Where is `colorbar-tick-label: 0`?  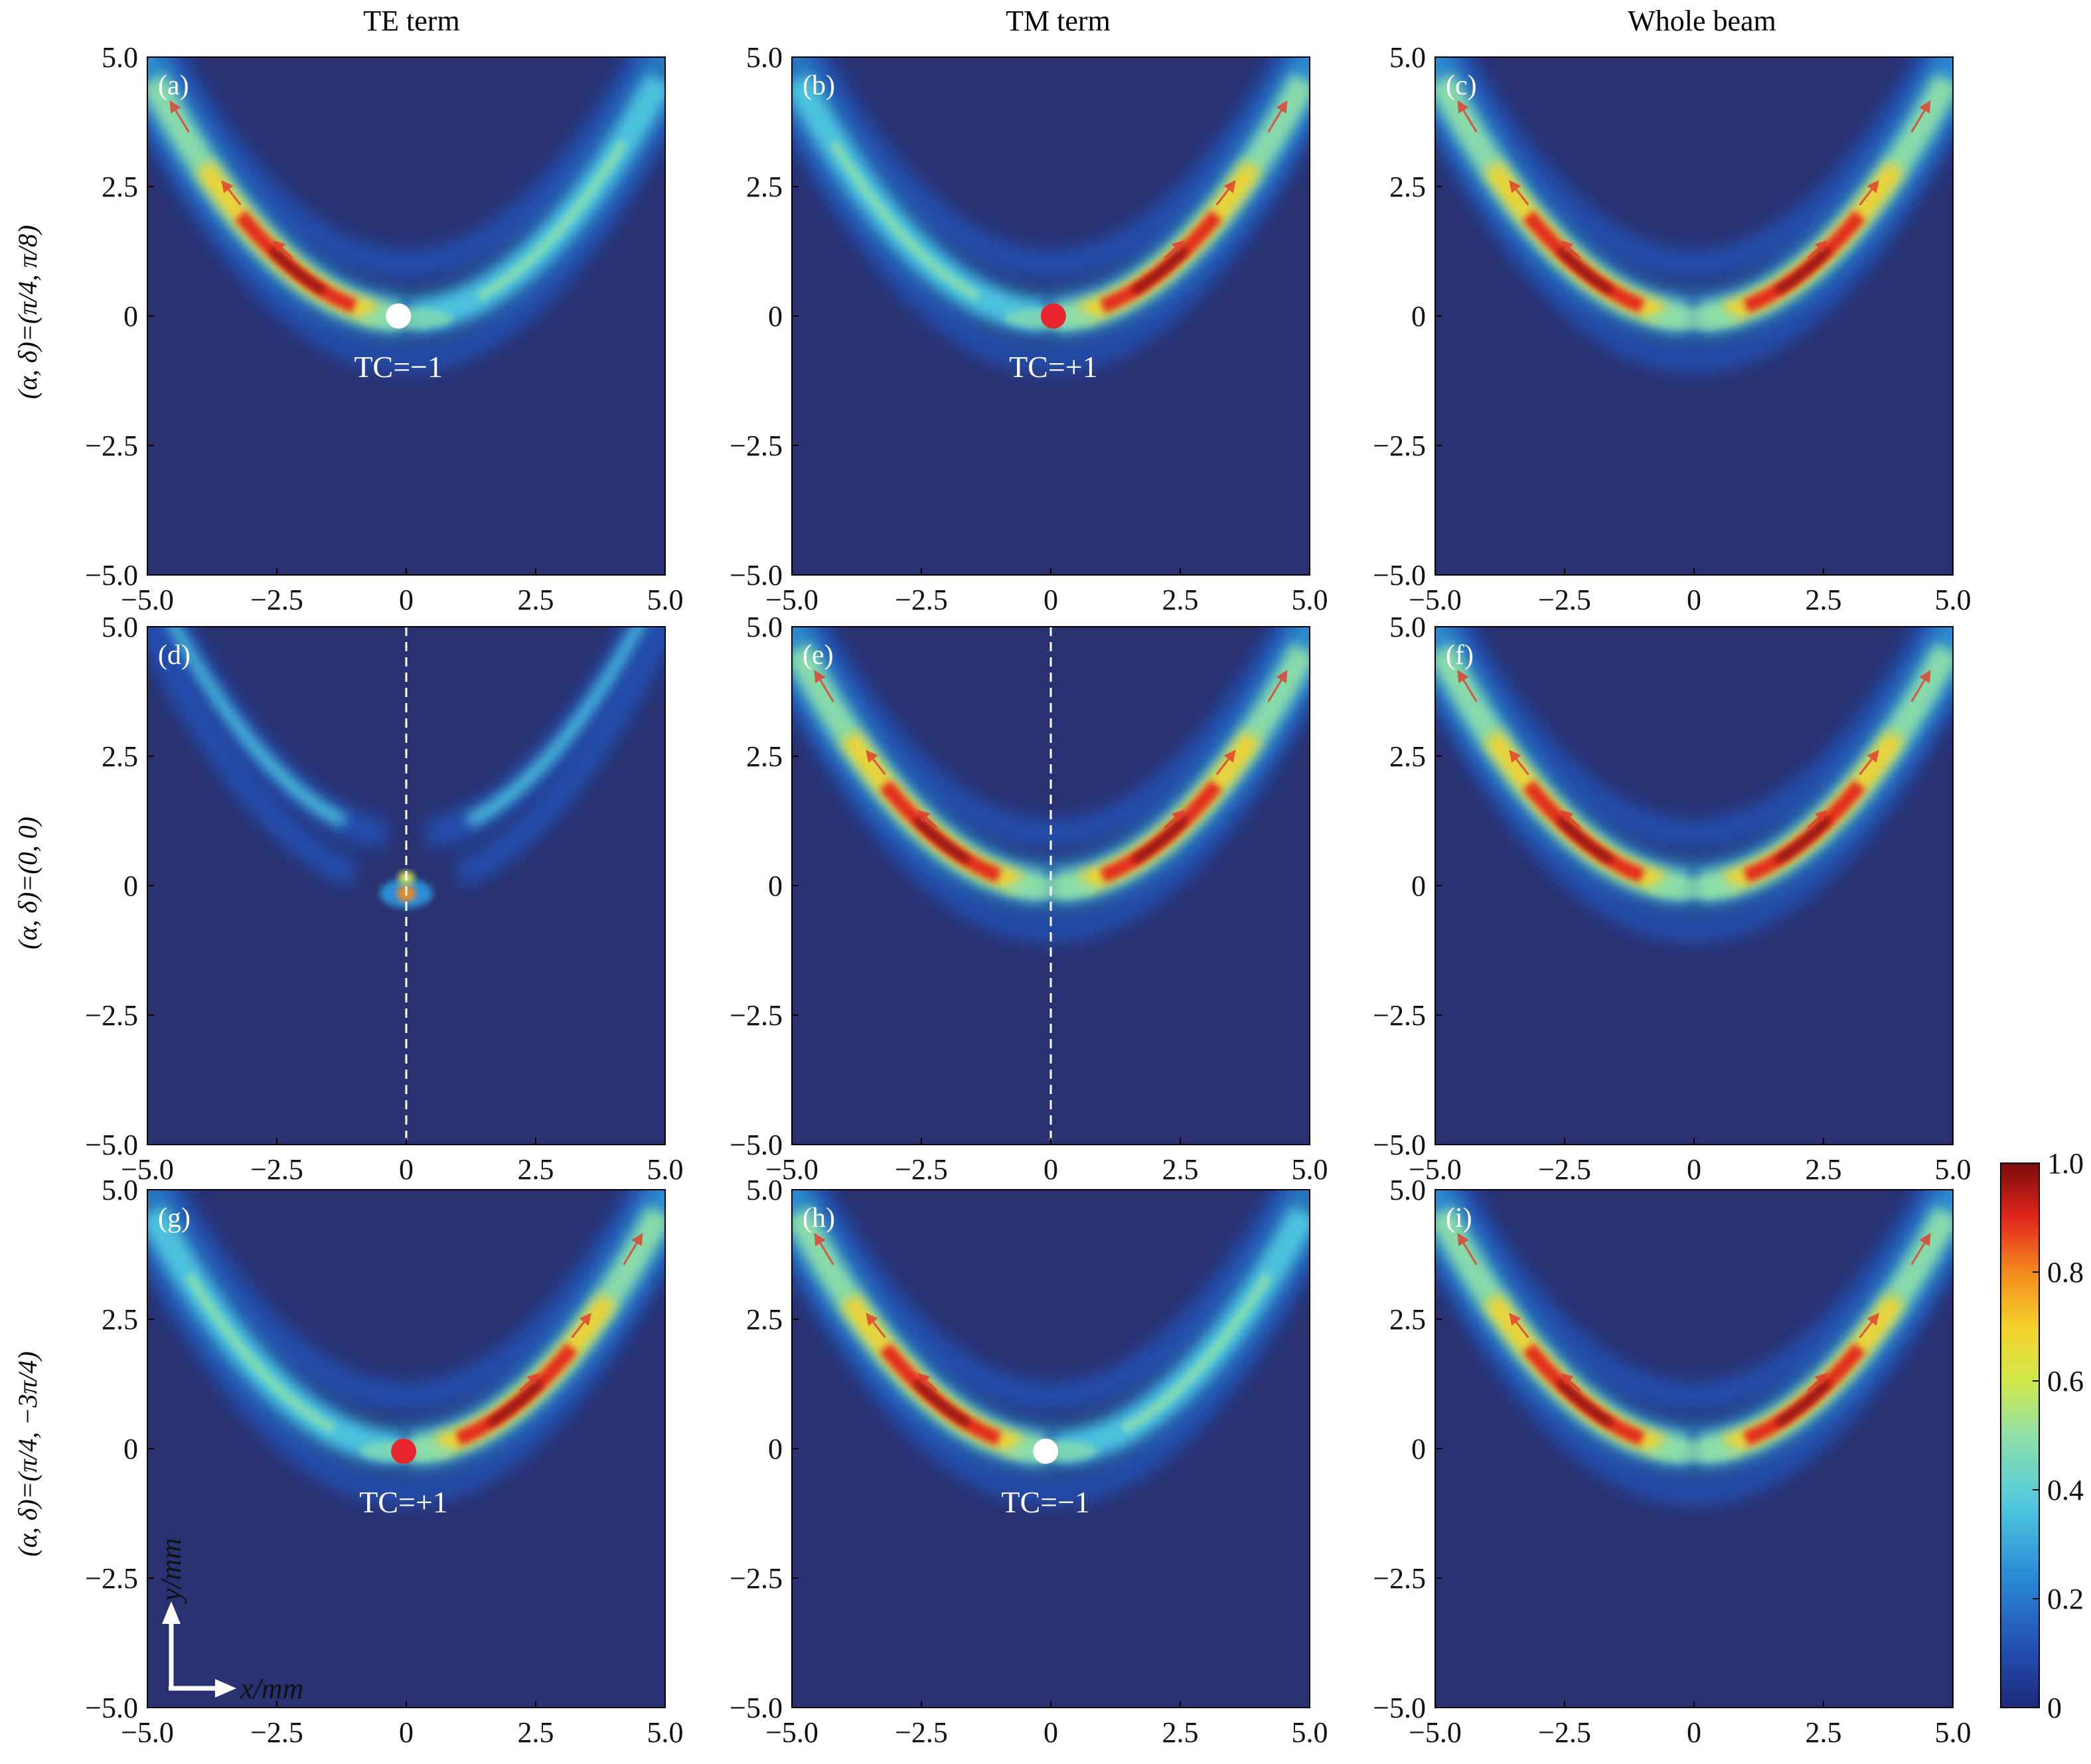 colorbar-tick-label: 0 is located at coordinates (2054, 1708).